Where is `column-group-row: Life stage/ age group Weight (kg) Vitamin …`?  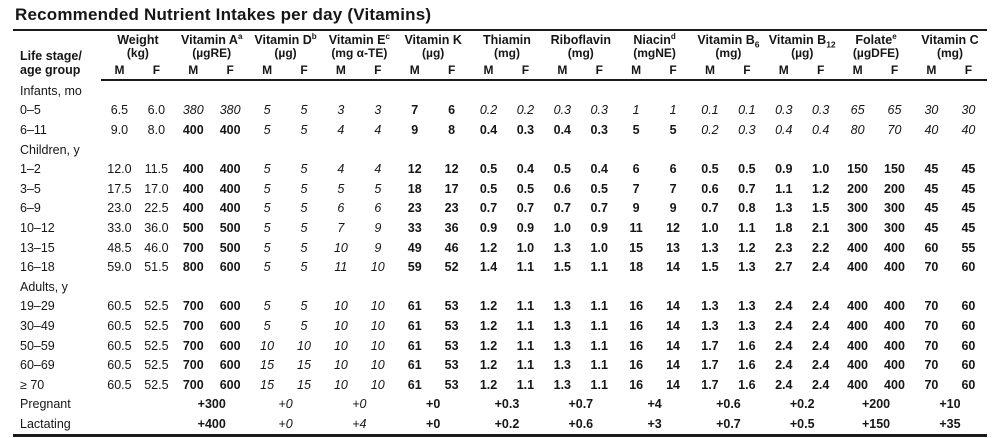 column-group-row: Life stage/ age group Weight (kg) Vitamin … is located at coordinates (500, 54).